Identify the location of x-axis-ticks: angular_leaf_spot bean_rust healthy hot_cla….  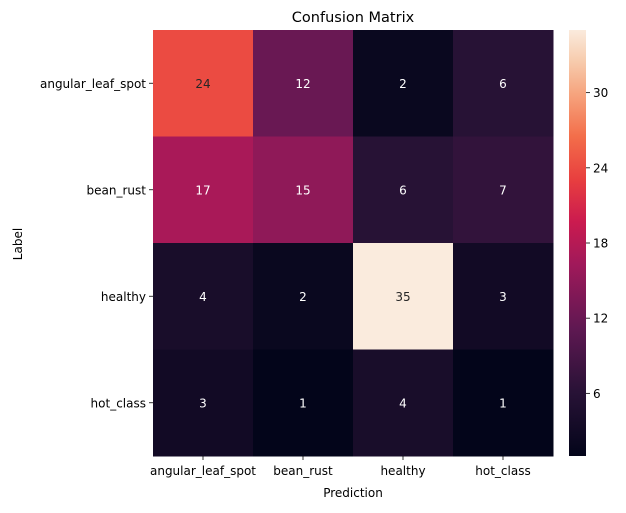
(340, 467).